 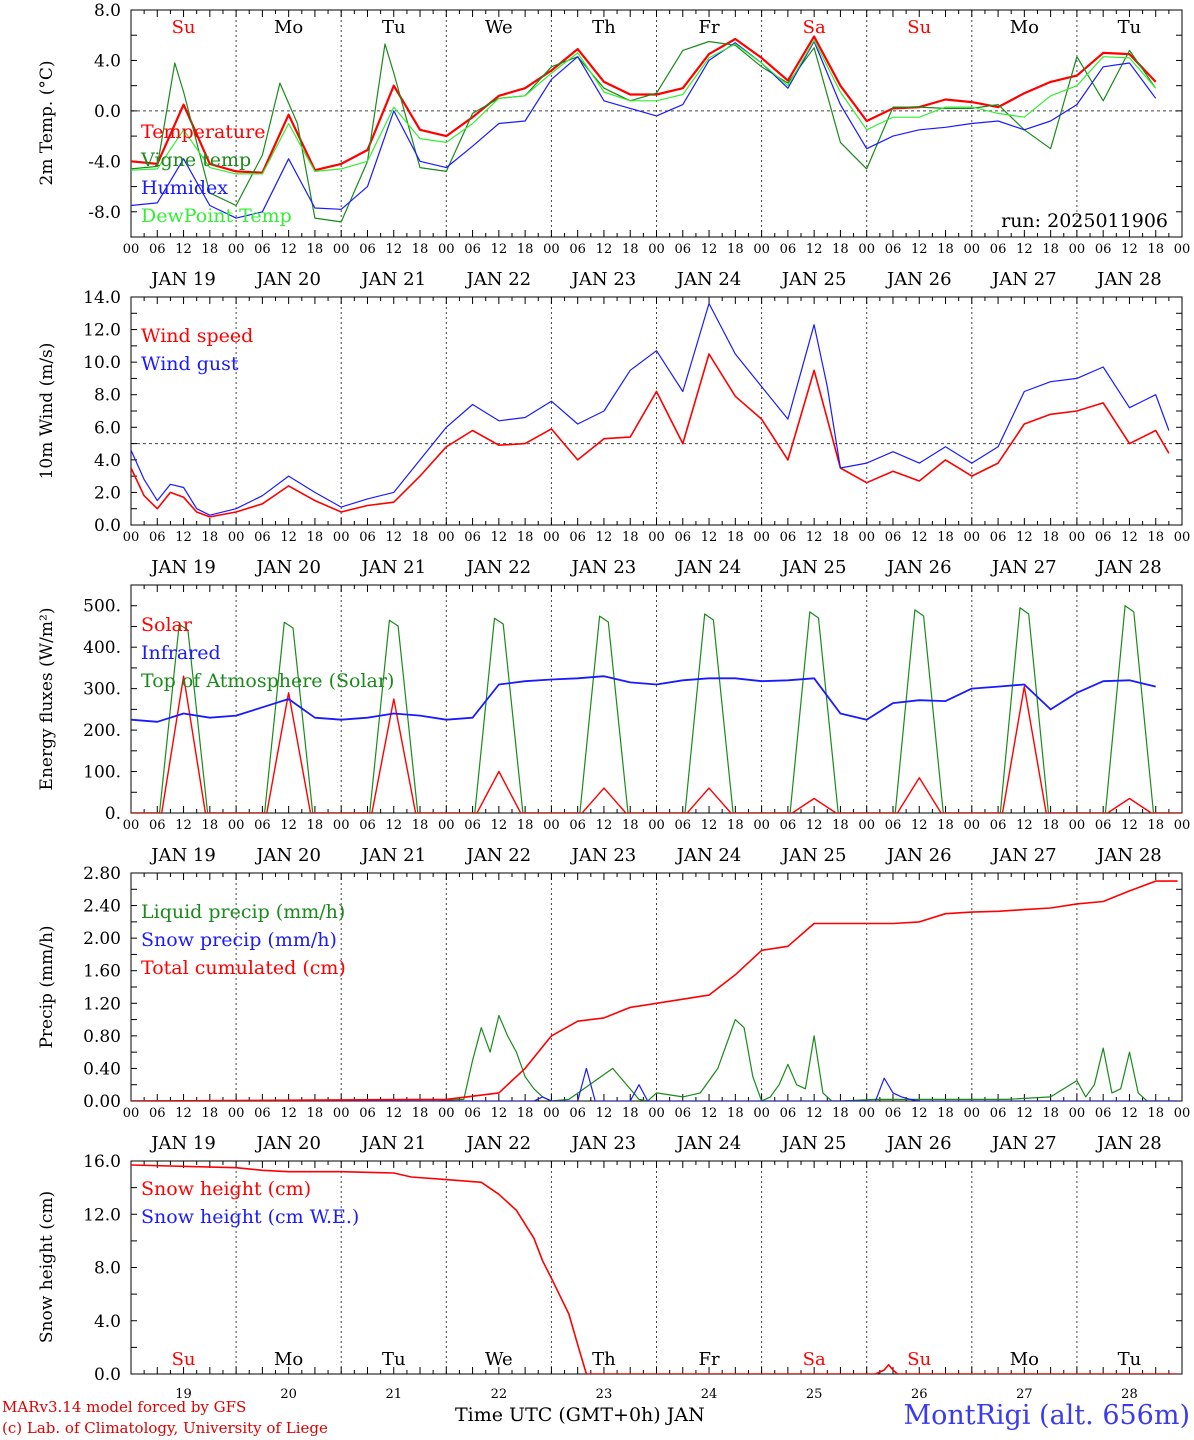 I want to click on date-label: 28, so click(x=1129, y=1394).